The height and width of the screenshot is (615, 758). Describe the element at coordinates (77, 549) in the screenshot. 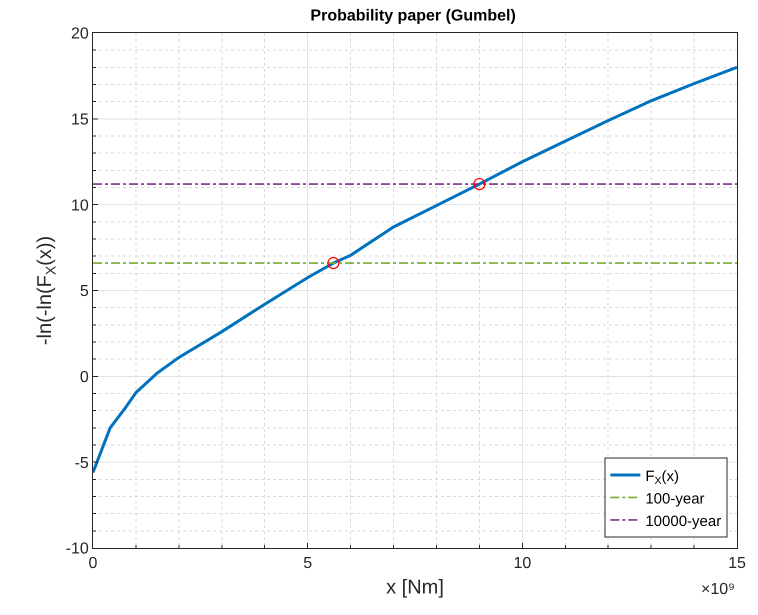

I see `y-tick-label: -10` at that location.